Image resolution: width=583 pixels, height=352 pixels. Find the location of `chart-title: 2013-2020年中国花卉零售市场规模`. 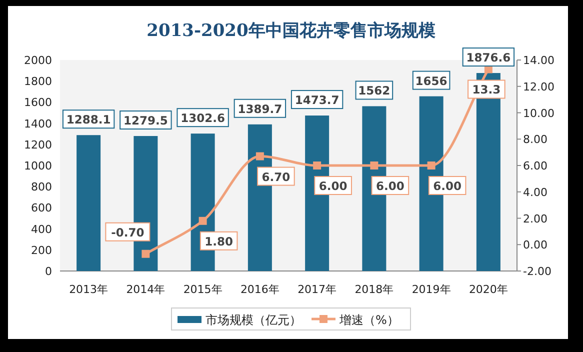

chart-title: 2013-2020年中国花卉零售市场规模 is located at coordinates (291, 31).